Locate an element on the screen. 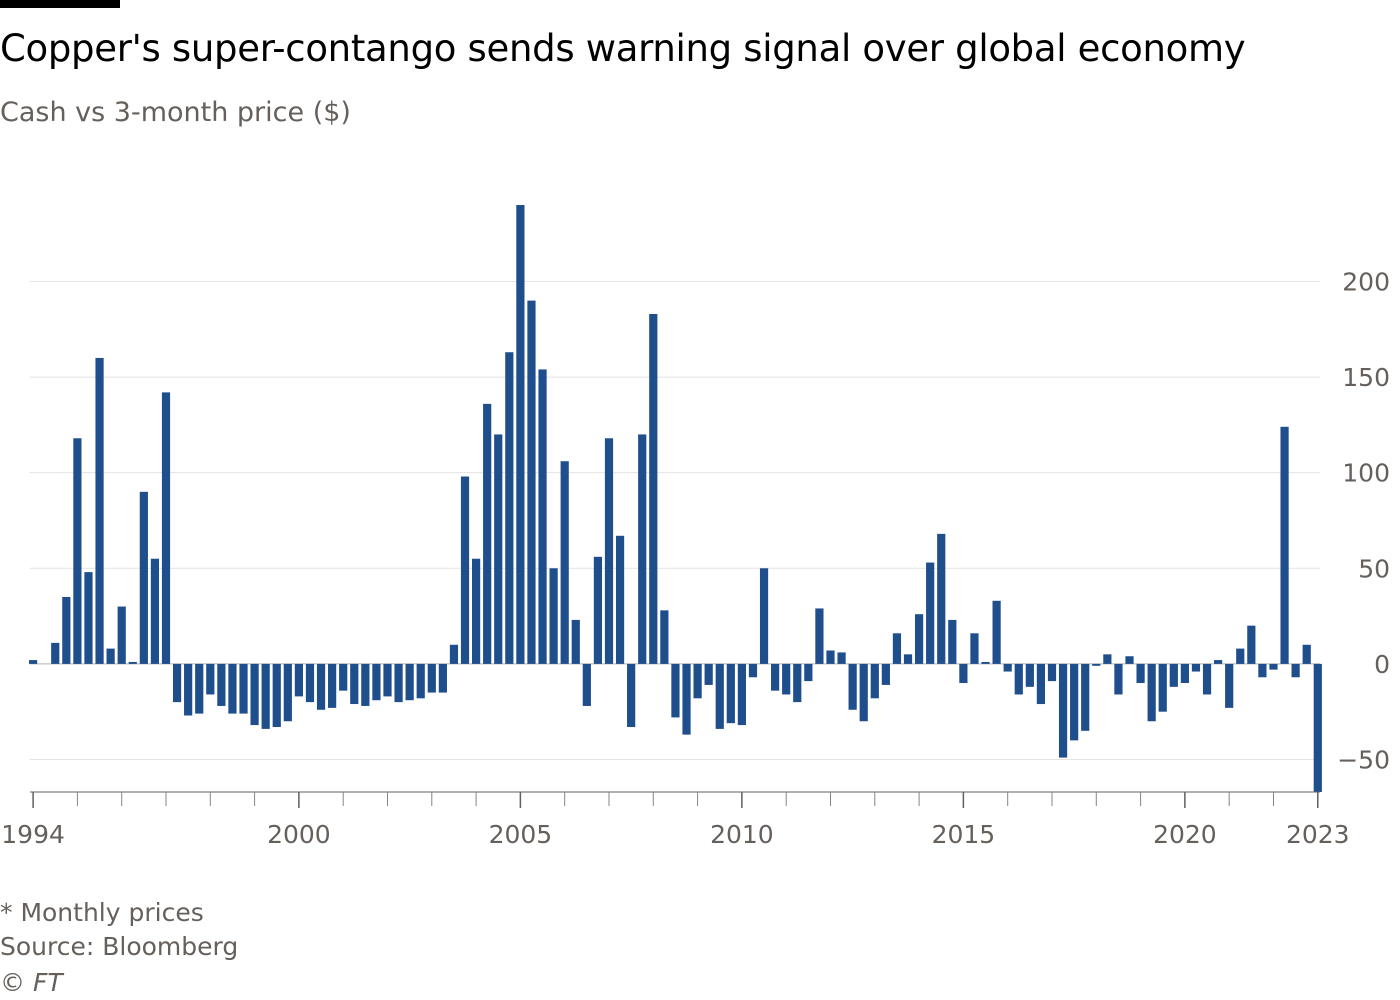 The height and width of the screenshot is (1000, 1400). y-tick-label: 100 is located at coordinates (1366, 473).